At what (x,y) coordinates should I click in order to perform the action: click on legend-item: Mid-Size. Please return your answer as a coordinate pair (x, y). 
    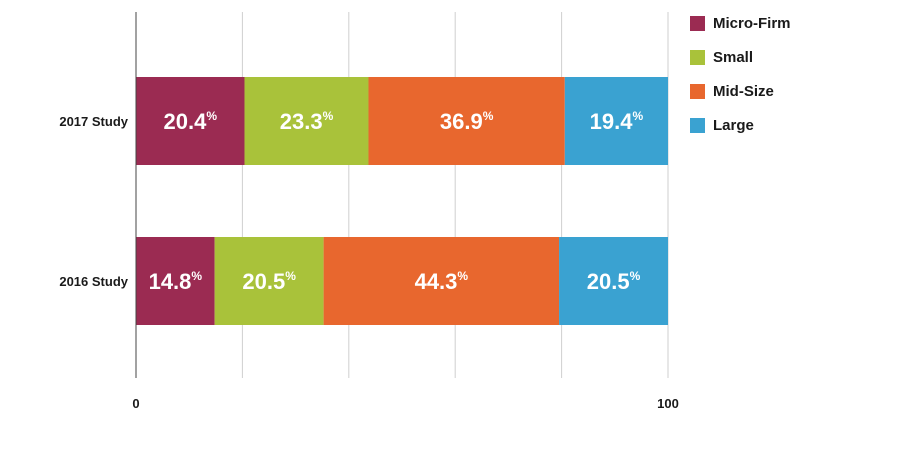
    Looking at the image, I should click on (740, 91).